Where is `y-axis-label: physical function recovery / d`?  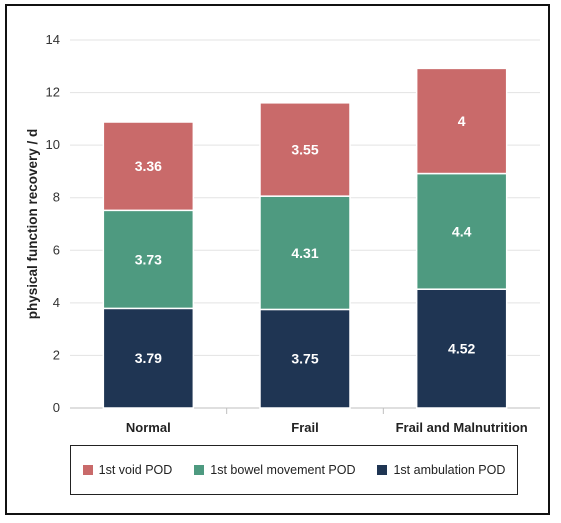
y-axis-label: physical function recovery / d is located at coordinates (32, 224).